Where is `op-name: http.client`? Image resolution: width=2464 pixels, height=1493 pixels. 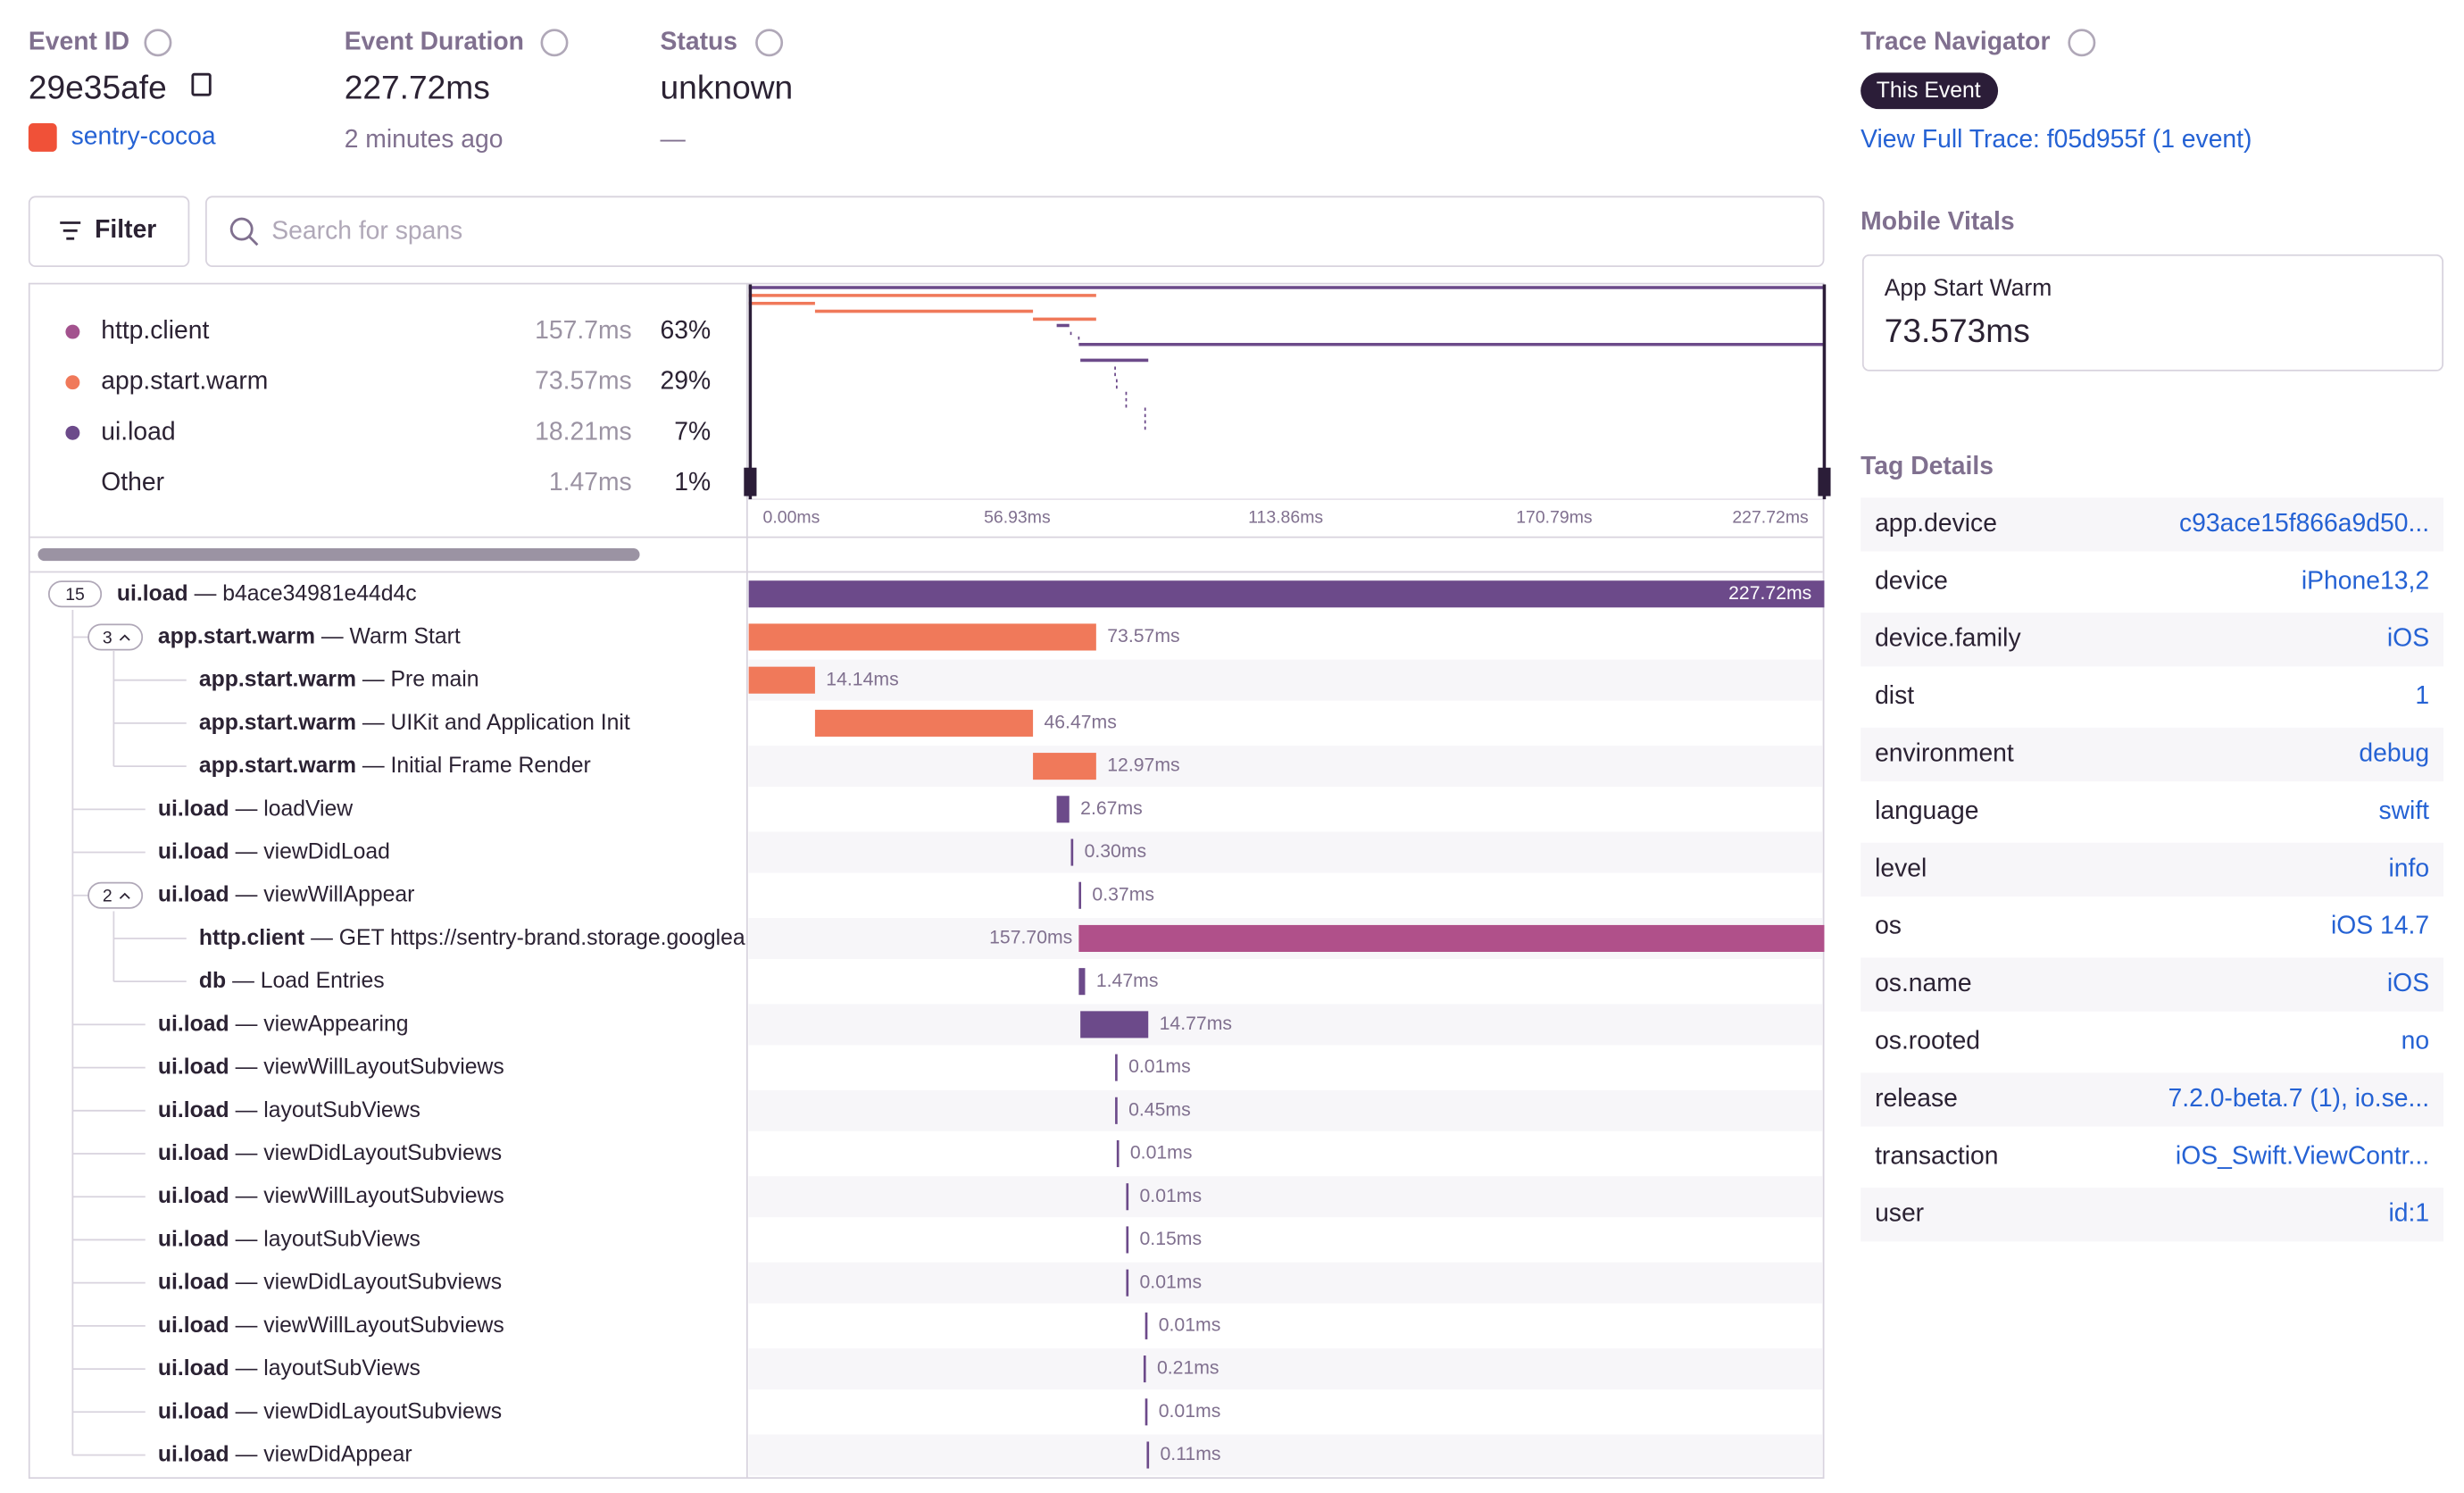 op-name: http.client is located at coordinates (155, 329).